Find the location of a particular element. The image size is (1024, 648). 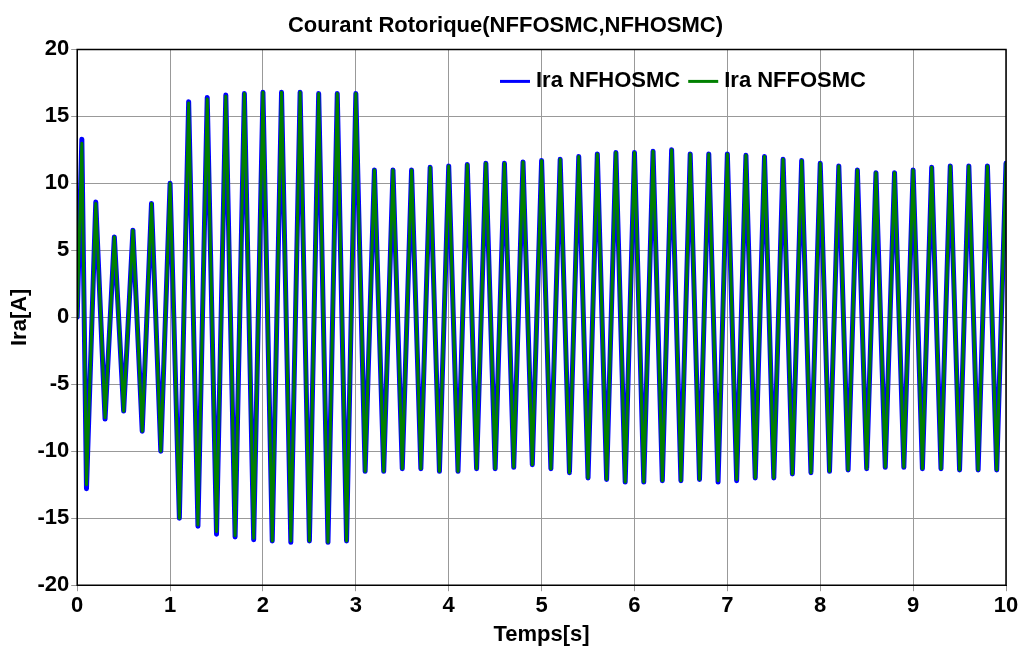

legend-label: Ira NFHOSMC is located at coordinates (608, 80).